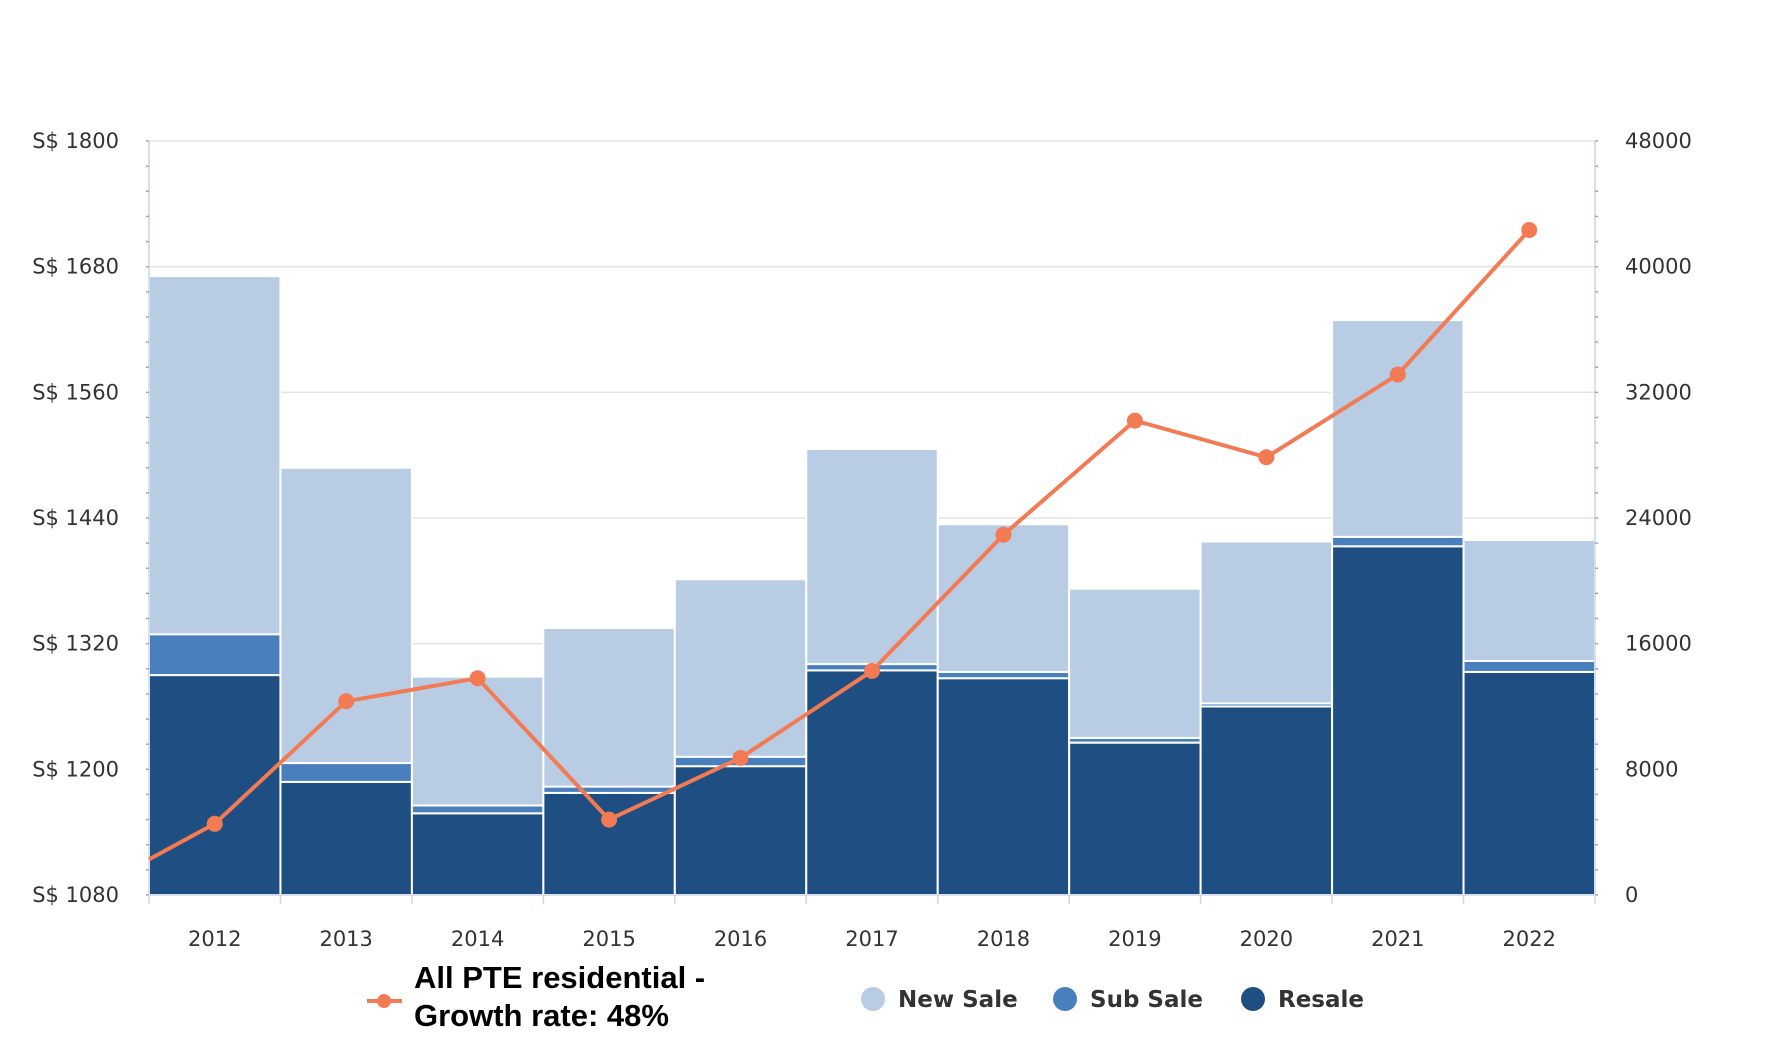 The height and width of the screenshot is (1046, 1783). Describe the element at coordinates (477, 854) in the screenshot. I see `bar-resale-2014` at that location.